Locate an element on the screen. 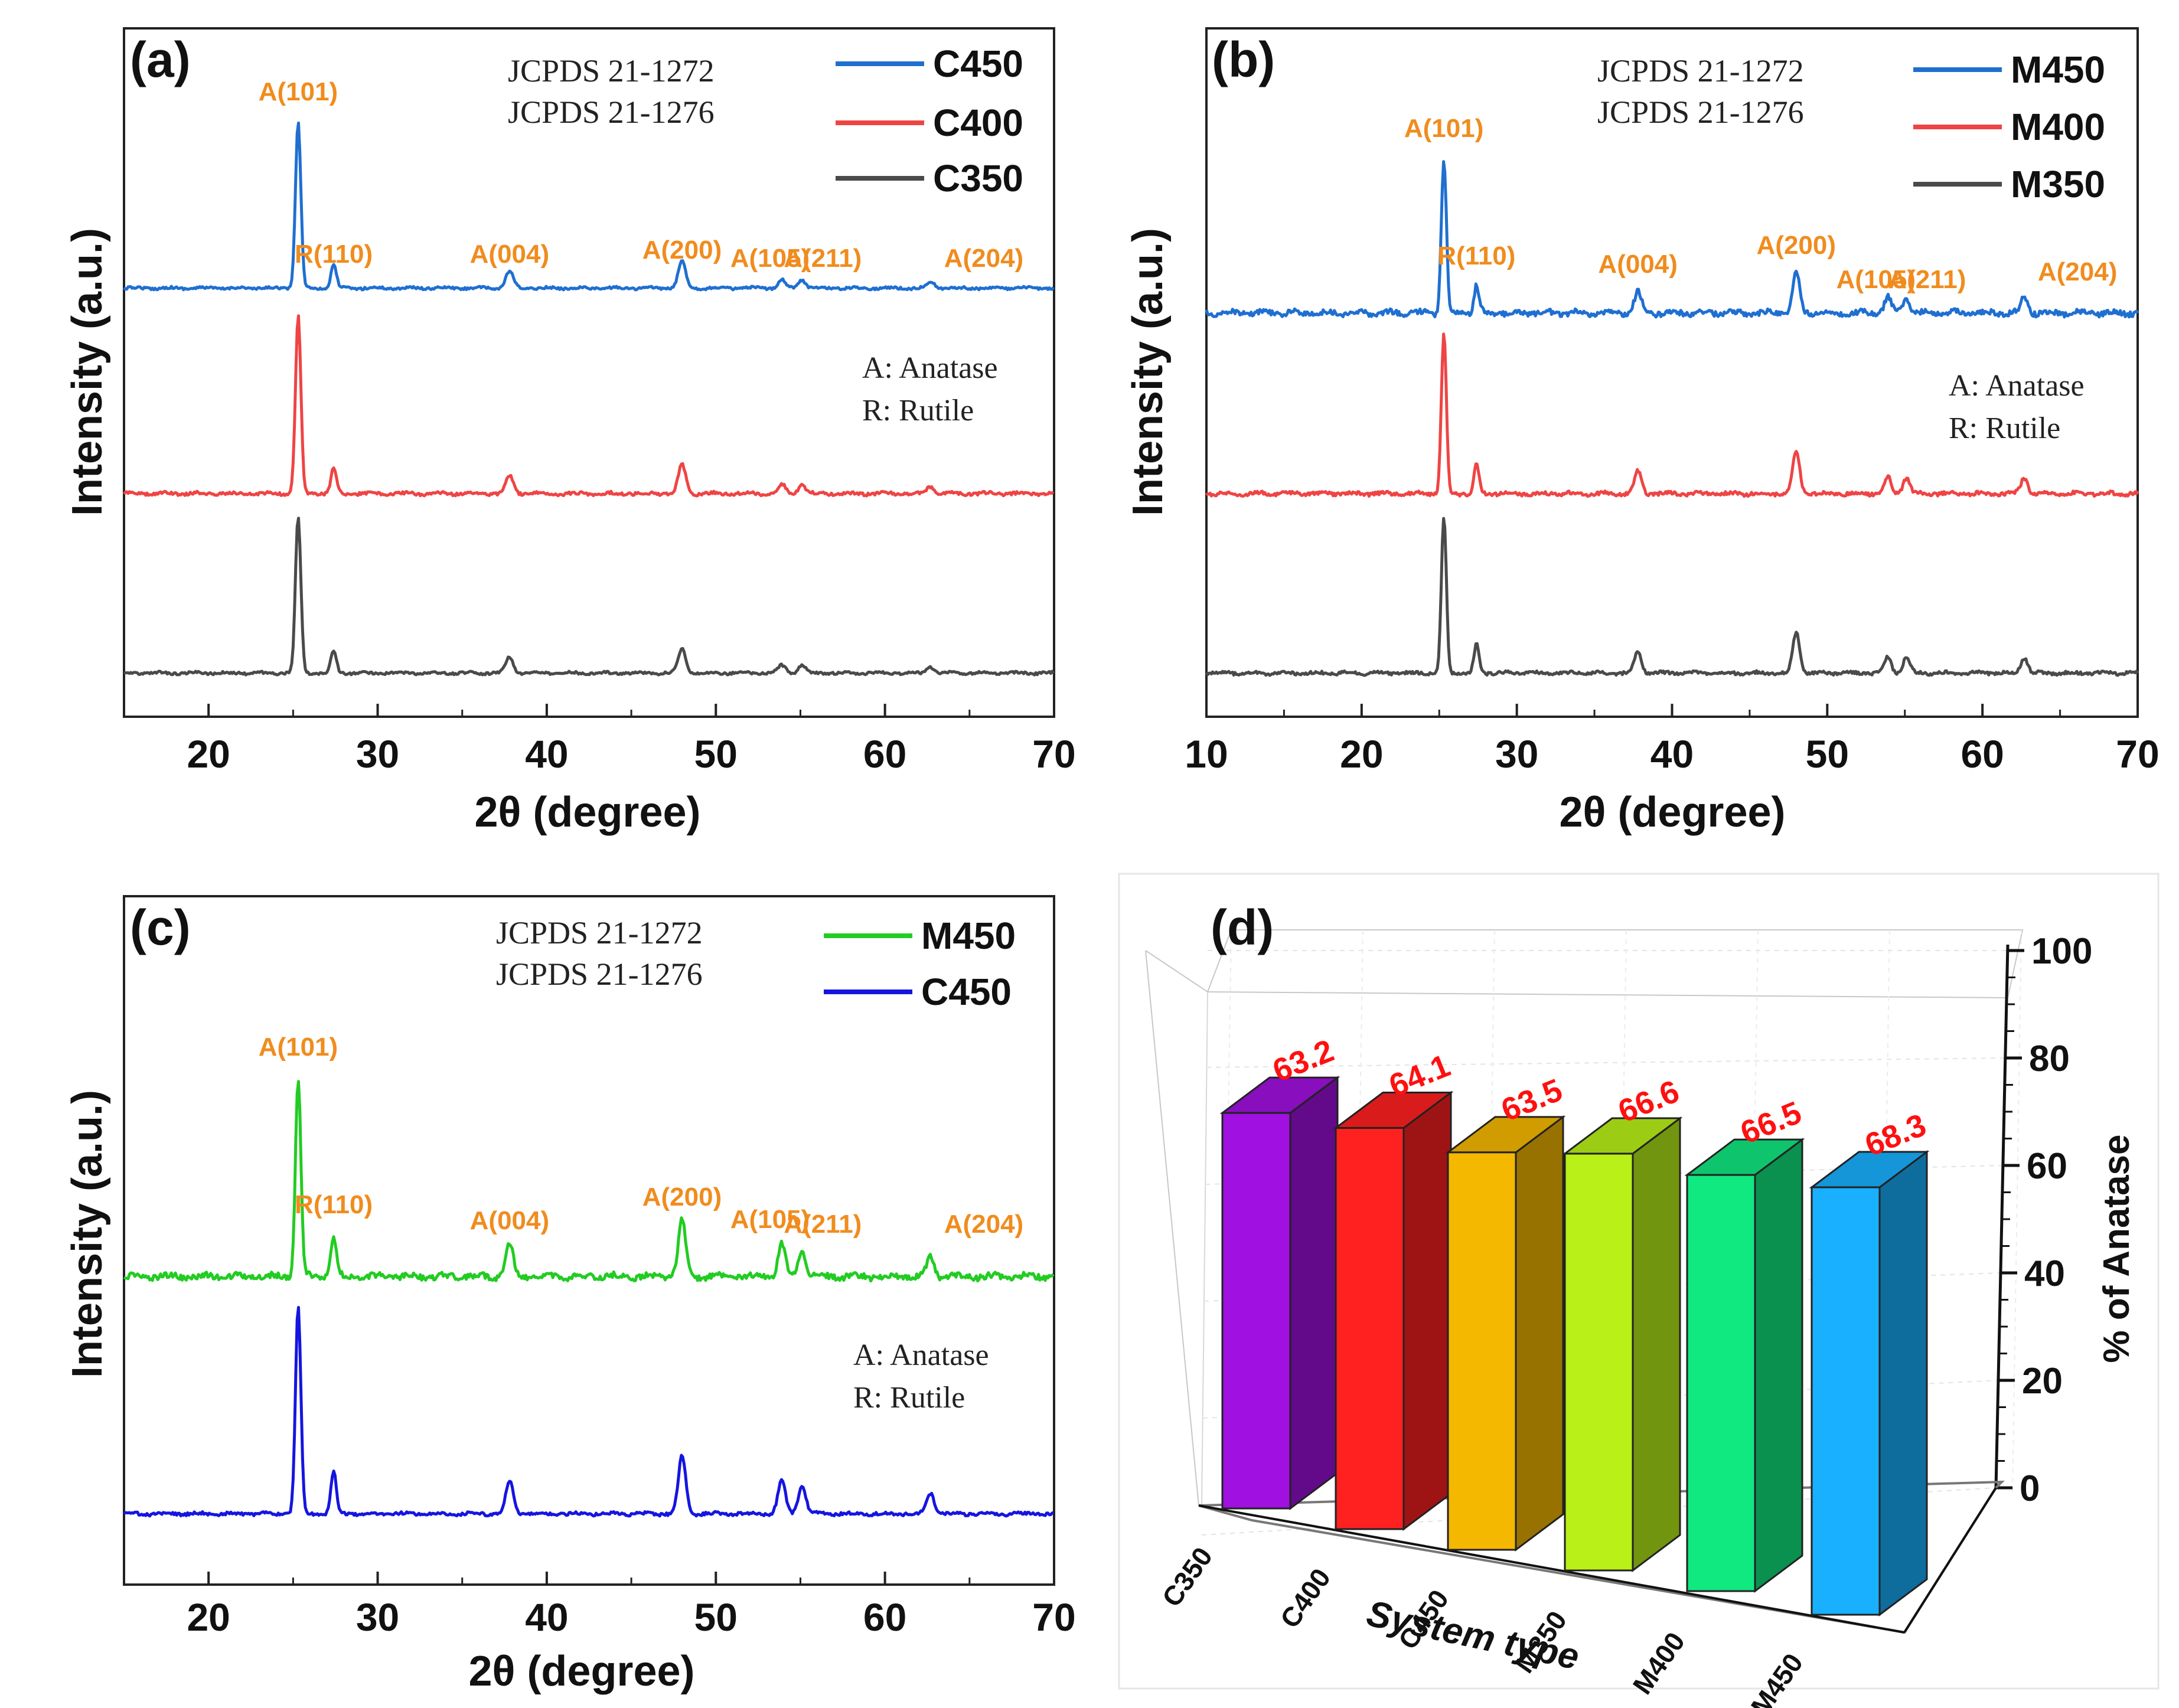 Image resolution: width=2179 pixels, height=1708 pixels. legend-c400: C400 is located at coordinates (978, 123).